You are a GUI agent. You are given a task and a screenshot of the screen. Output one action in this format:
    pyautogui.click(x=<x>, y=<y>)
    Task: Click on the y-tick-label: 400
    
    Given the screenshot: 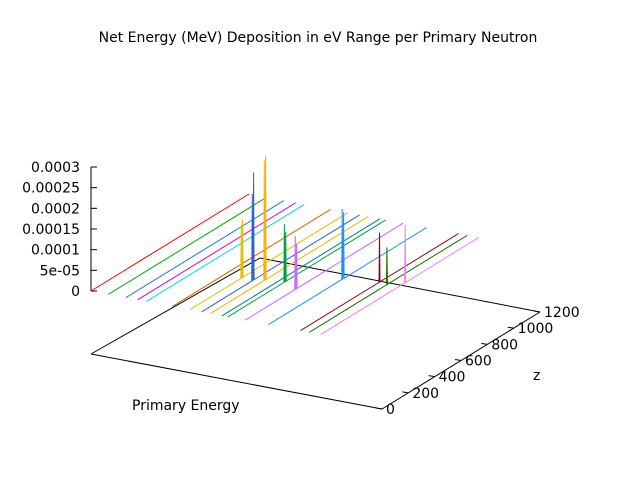 What is the action you would take?
    pyautogui.click(x=452, y=378)
    